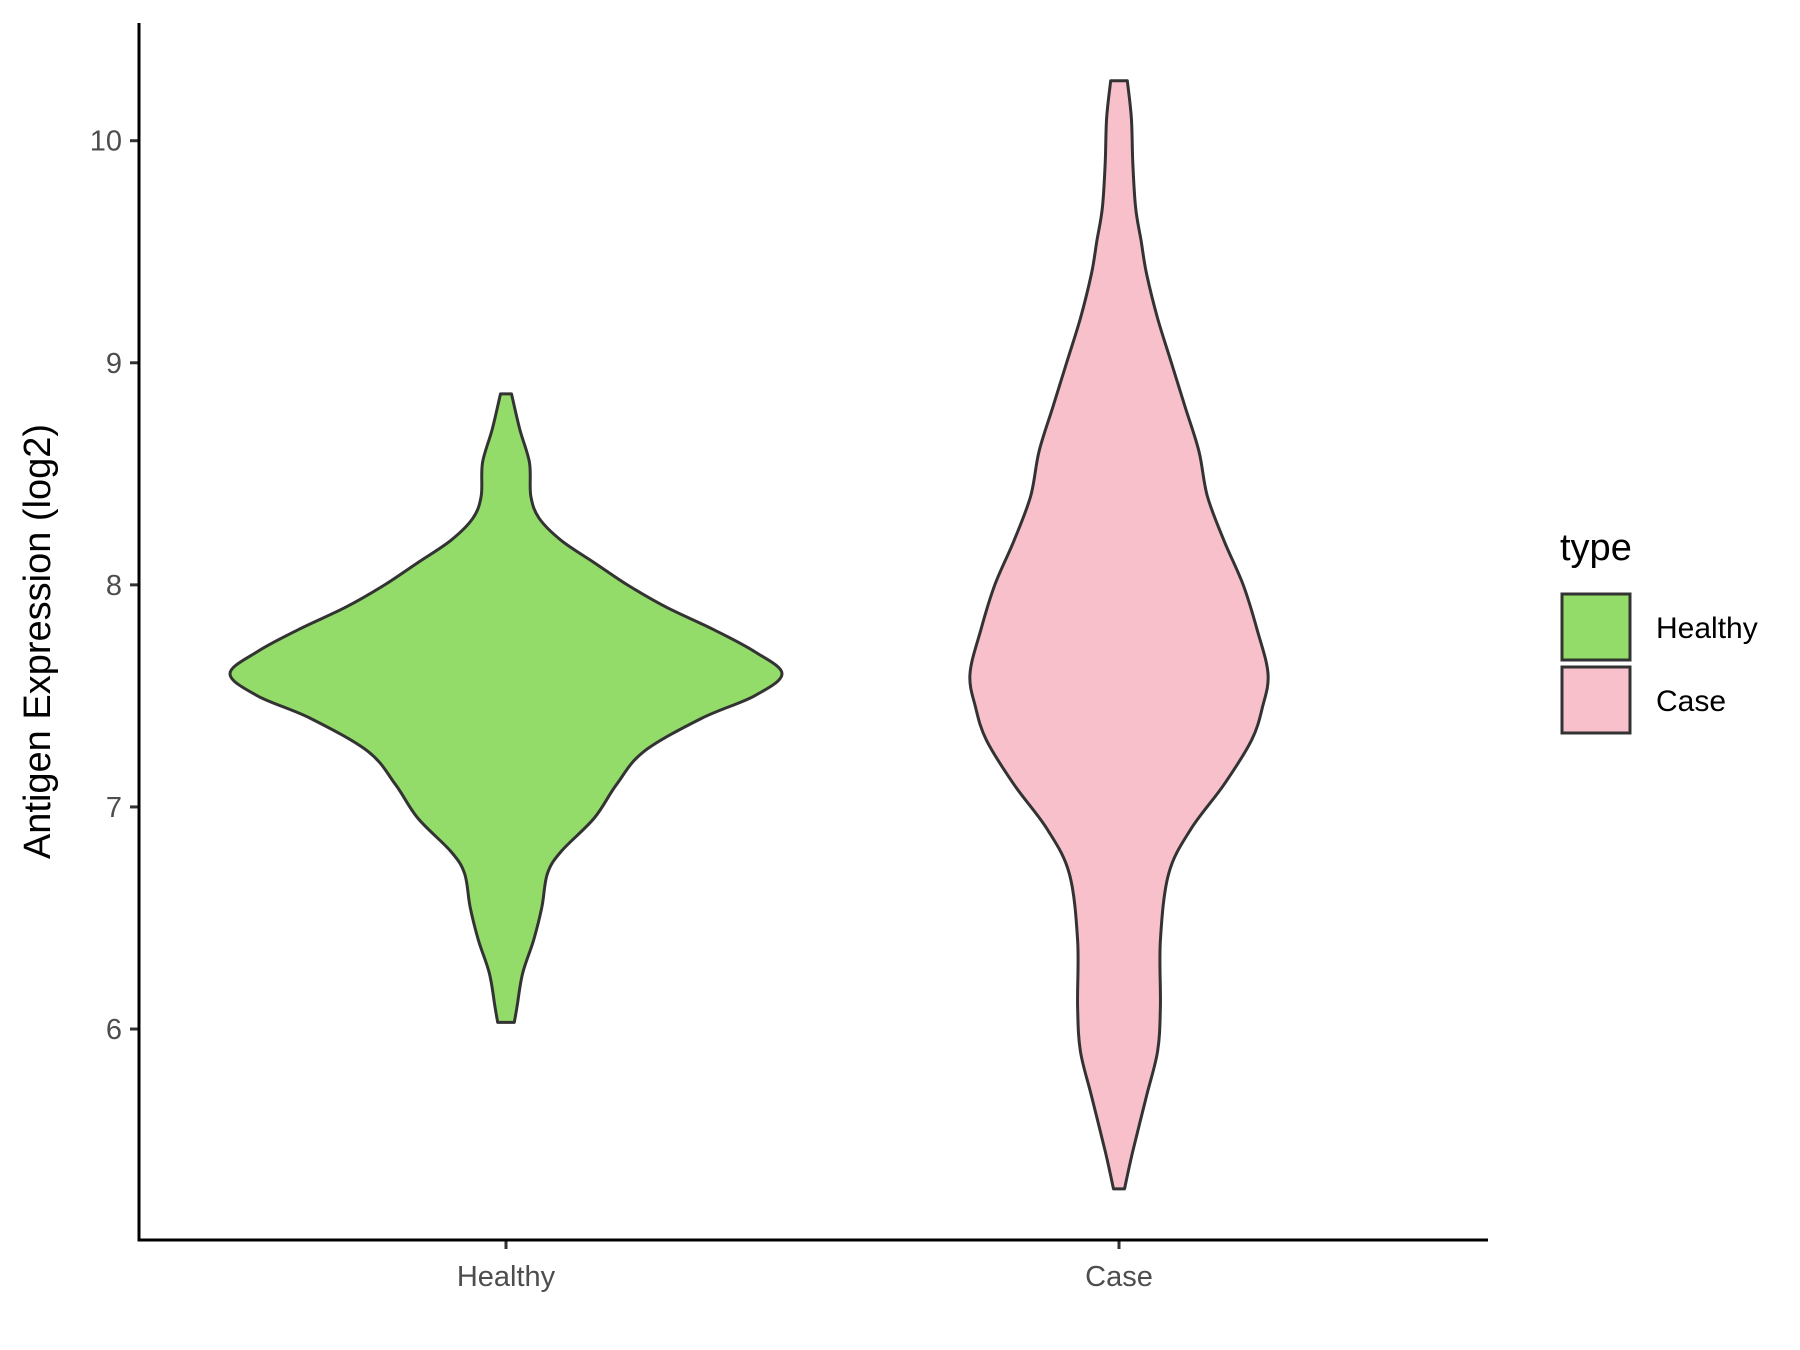  Describe the element at coordinates (1707, 628) in the screenshot. I see `legend-label-healthy: Healthy` at that location.